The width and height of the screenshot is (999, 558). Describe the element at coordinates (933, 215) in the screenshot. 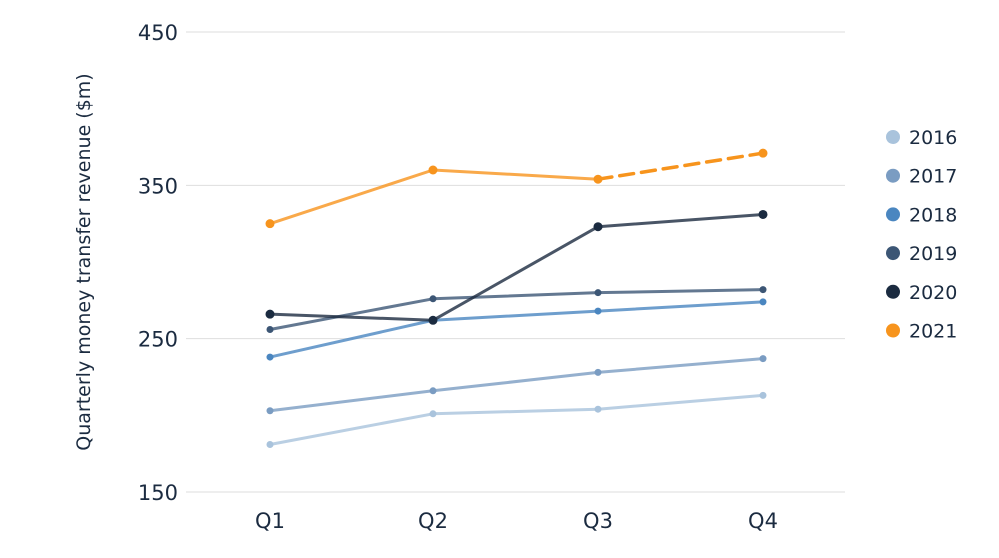

I see `legend-label: 2018` at that location.